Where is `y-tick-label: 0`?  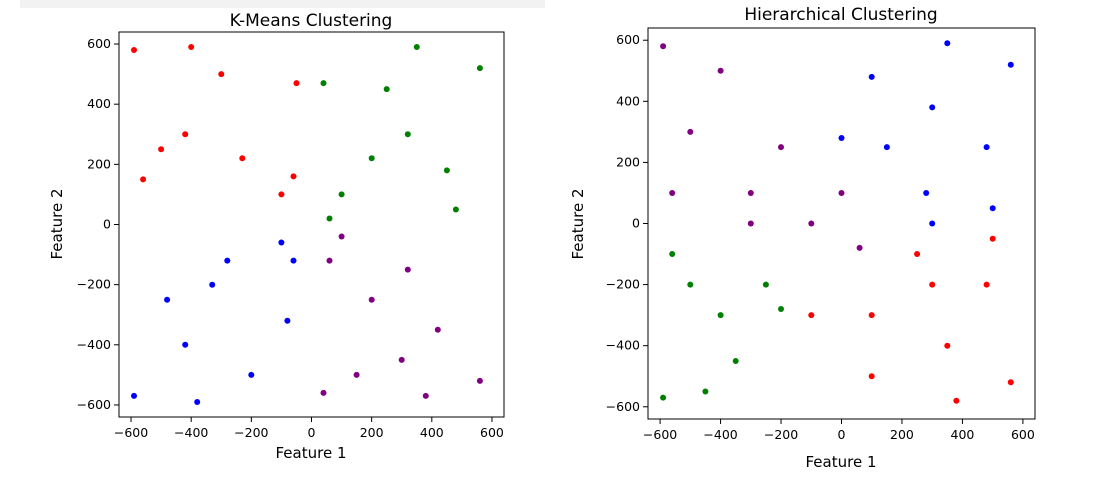
y-tick-label: 0 is located at coordinates (107, 224).